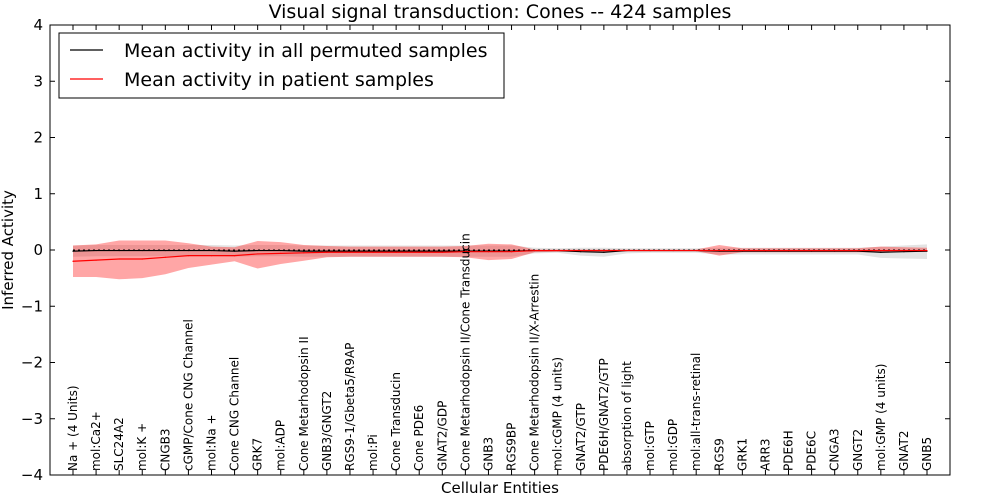  I want to click on x-tick-label: GNAT2/GTP, so click(581, 437).